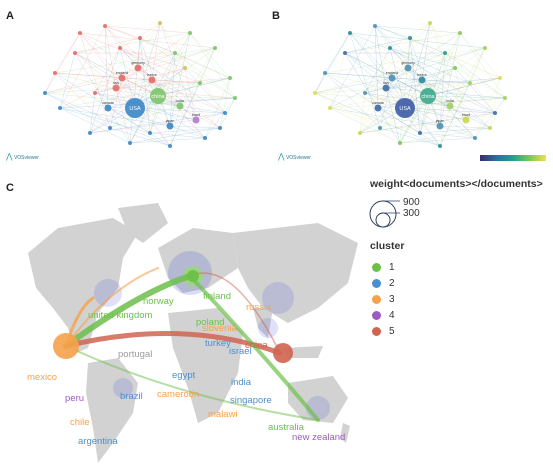 The image size is (553, 472). What do you see at coordinates (251, 400) in the screenshot?
I see `country-label-singapore: singapore` at bounding box center [251, 400].